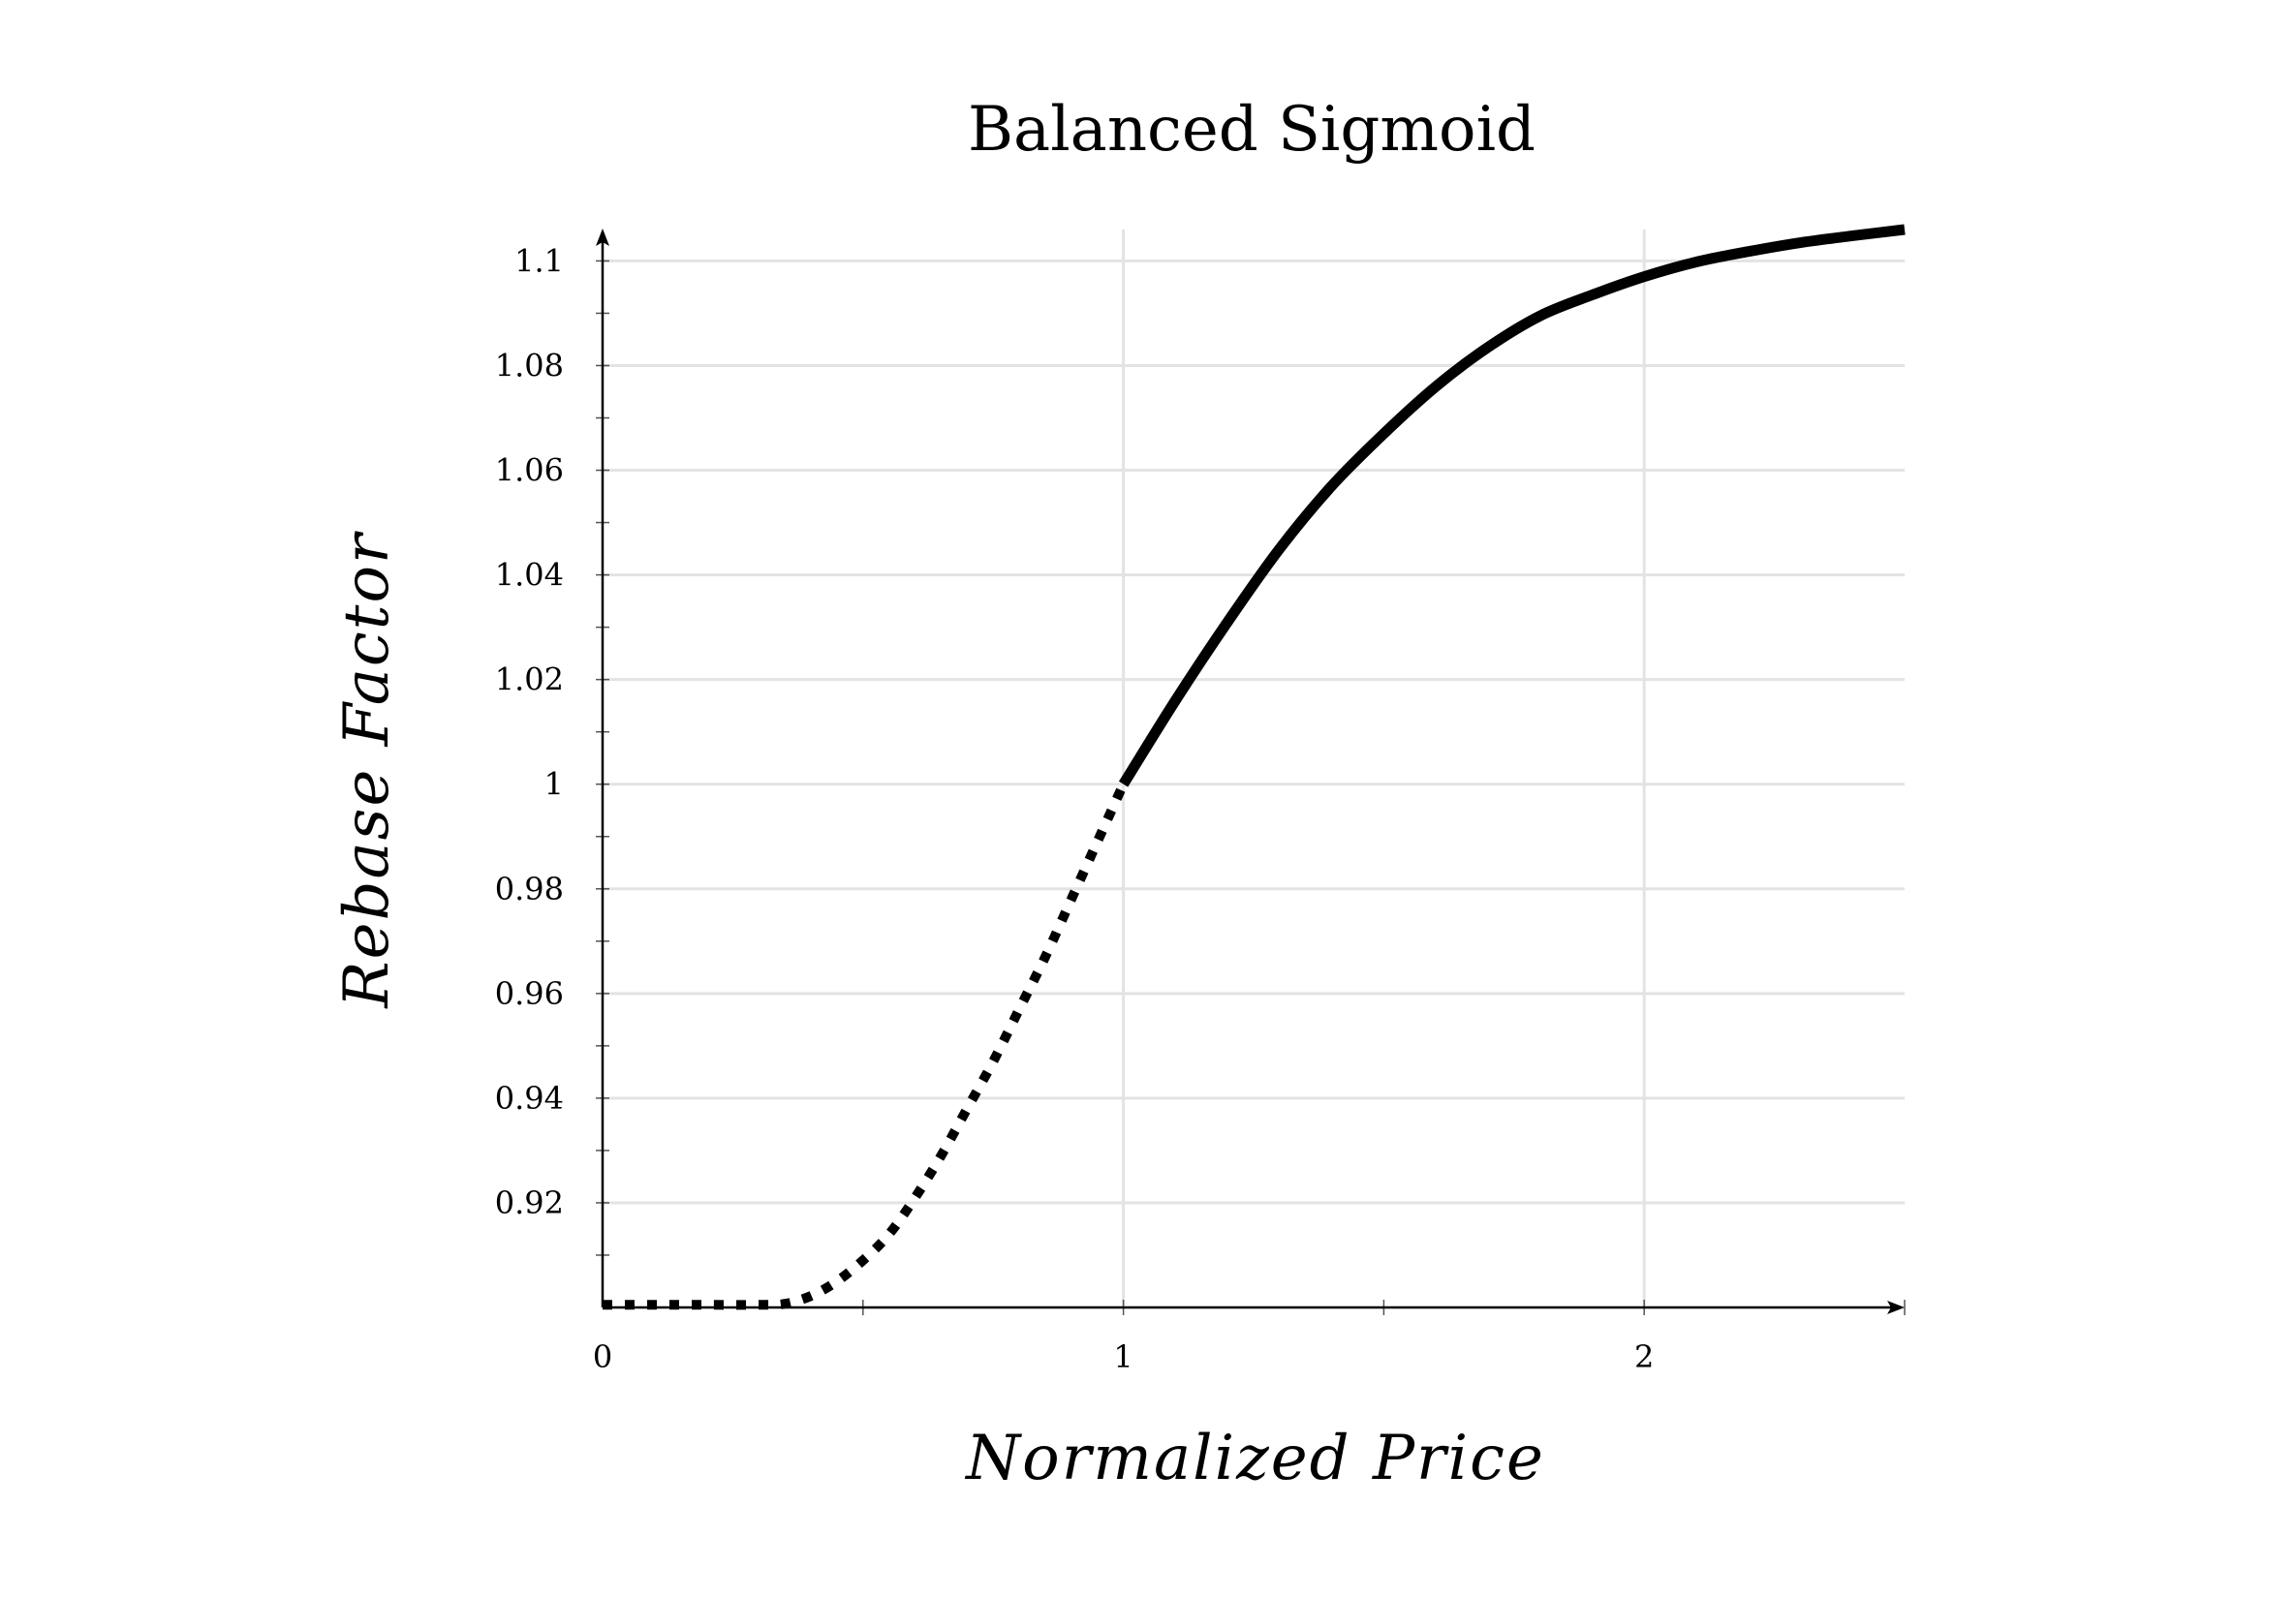 The height and width of the screenshot is (1598, 2296). I want to click on series-line-dotted, so click(866, 1046).